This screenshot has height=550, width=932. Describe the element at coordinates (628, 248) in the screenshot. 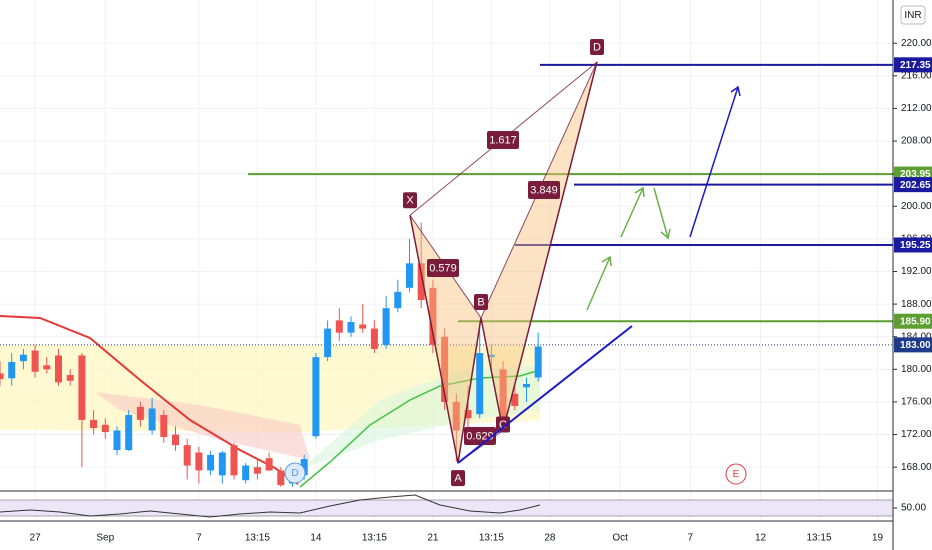

I see `green-arrows` at that location.